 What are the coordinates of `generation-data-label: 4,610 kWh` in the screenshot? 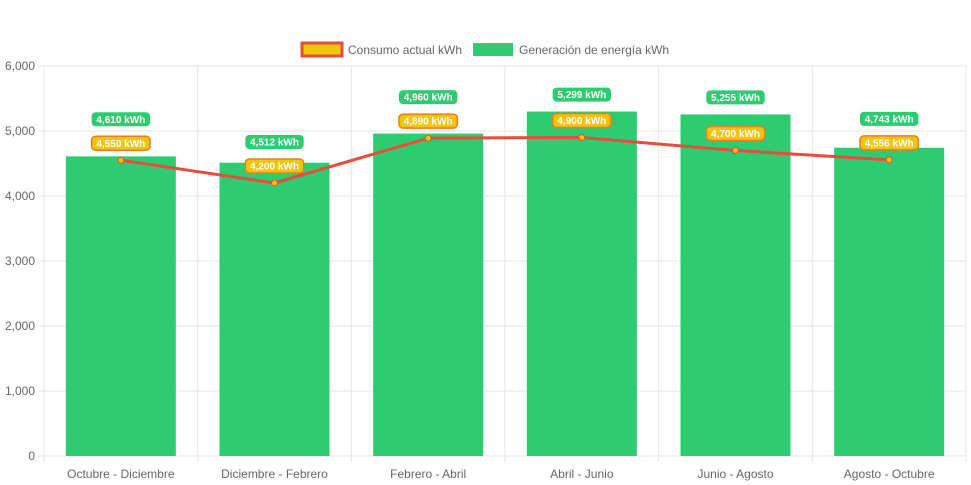 It's located at (120, 120).